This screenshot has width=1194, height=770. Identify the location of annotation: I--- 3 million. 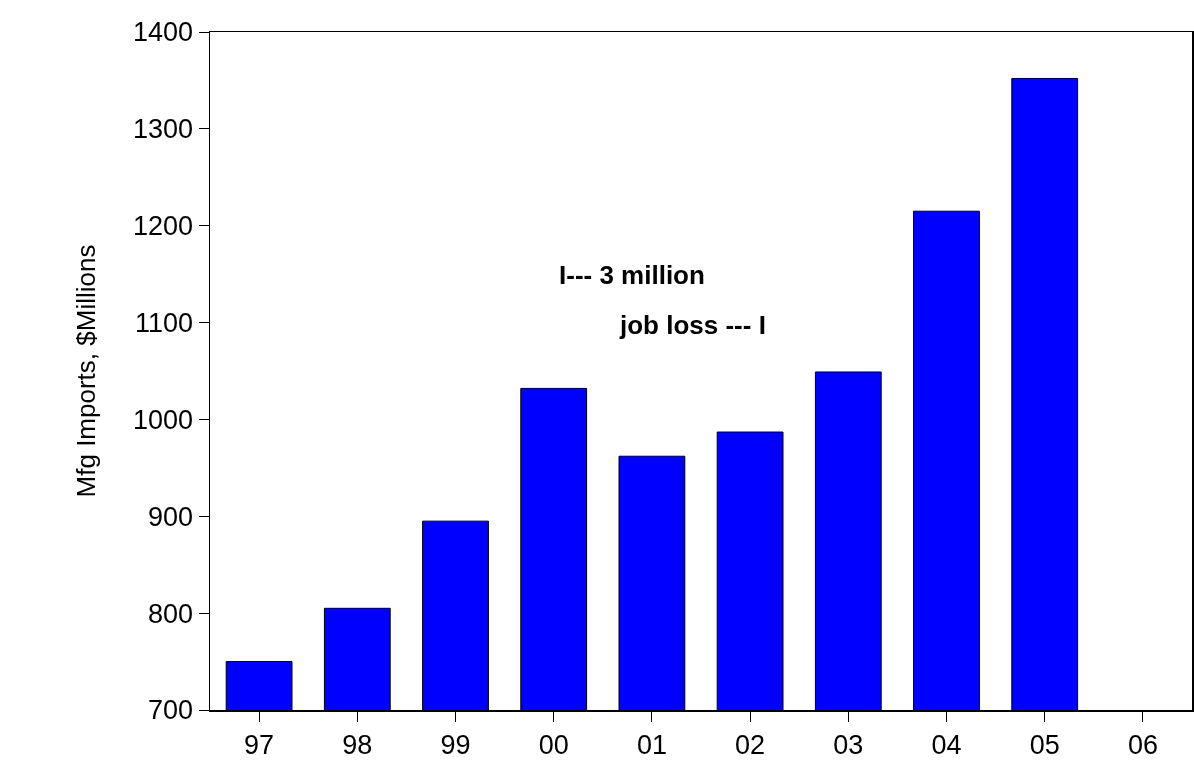
(632, 275).